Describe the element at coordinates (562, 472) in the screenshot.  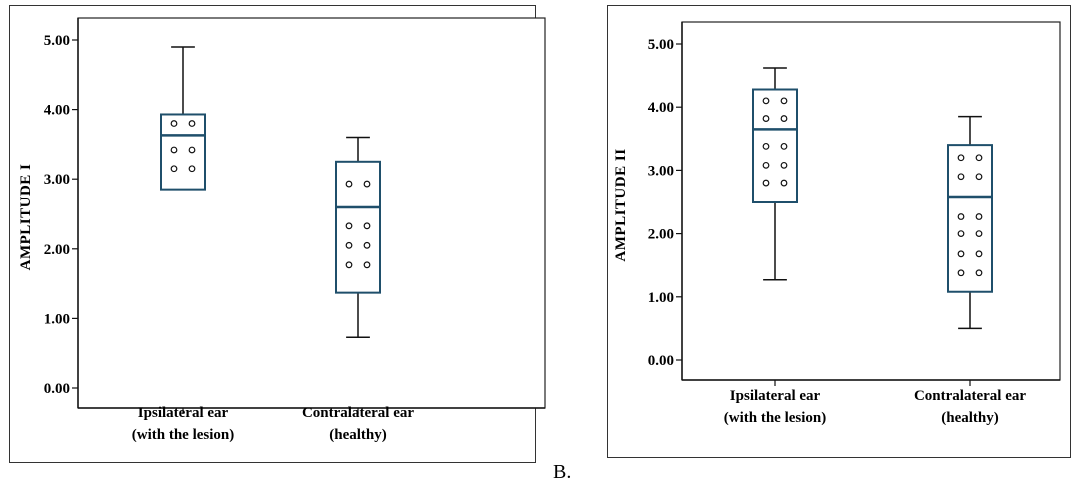
I see `panel-label: B.` at that location.